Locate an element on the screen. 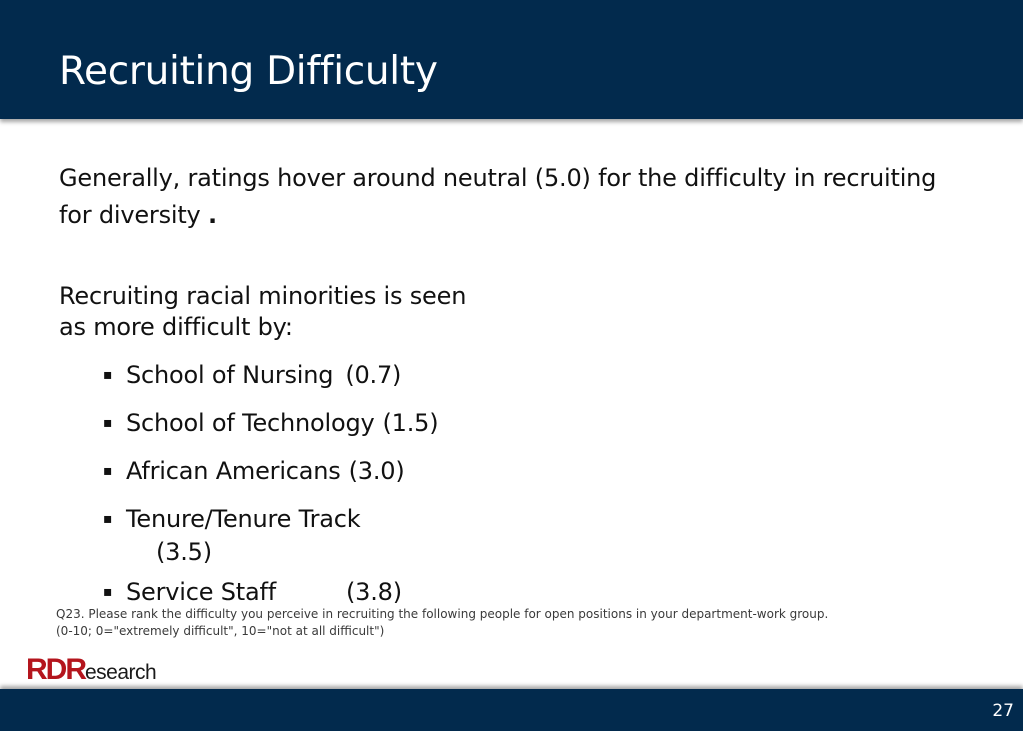 This screenshot has height=731, width=1023. bullet-item: ▪ Service Staff (3.8) is located at coordinates (270, 592).